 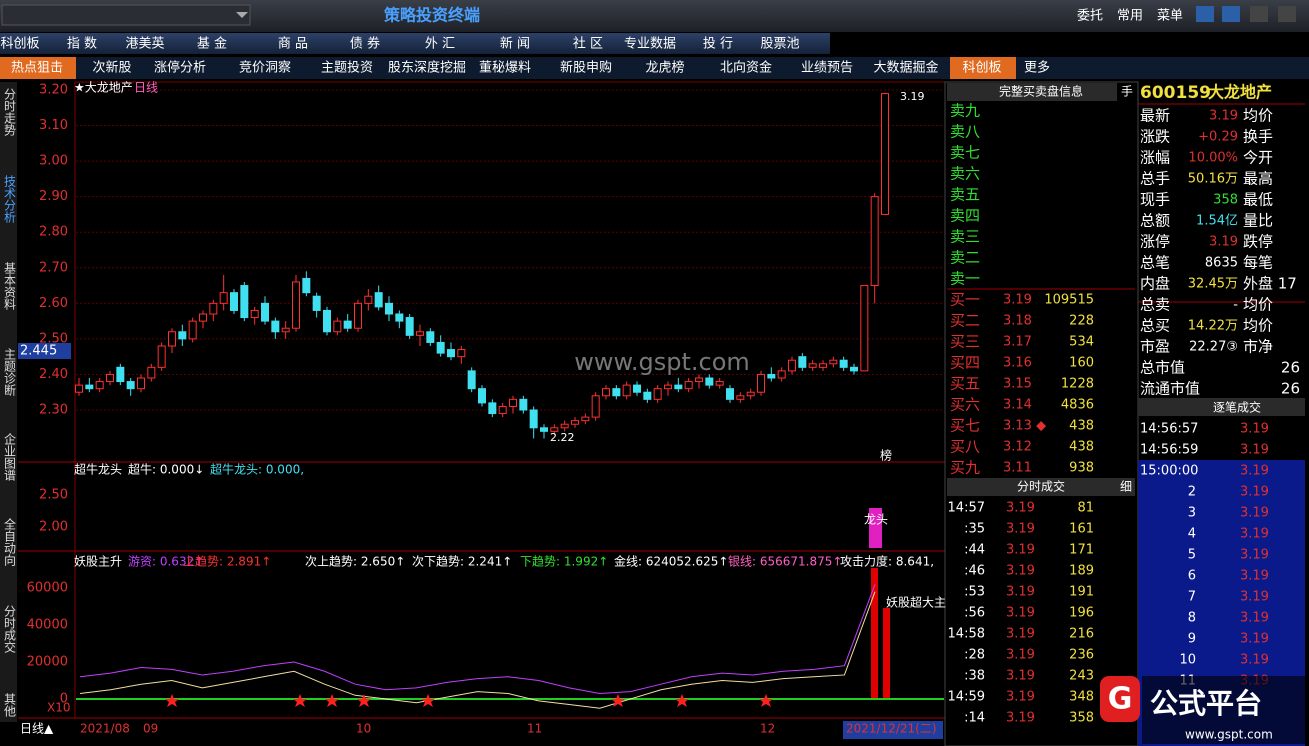 I want to click on tick-volume: 236, so click(x=1081, y=655).